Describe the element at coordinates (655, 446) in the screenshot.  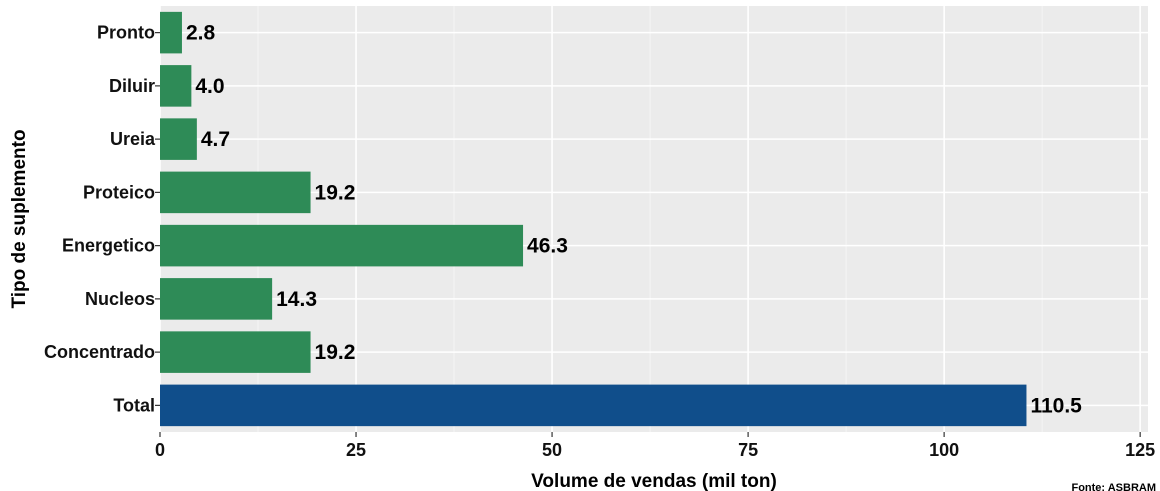
I see `x-axis-ticks: 0 25 50 75 100 125` at that location.